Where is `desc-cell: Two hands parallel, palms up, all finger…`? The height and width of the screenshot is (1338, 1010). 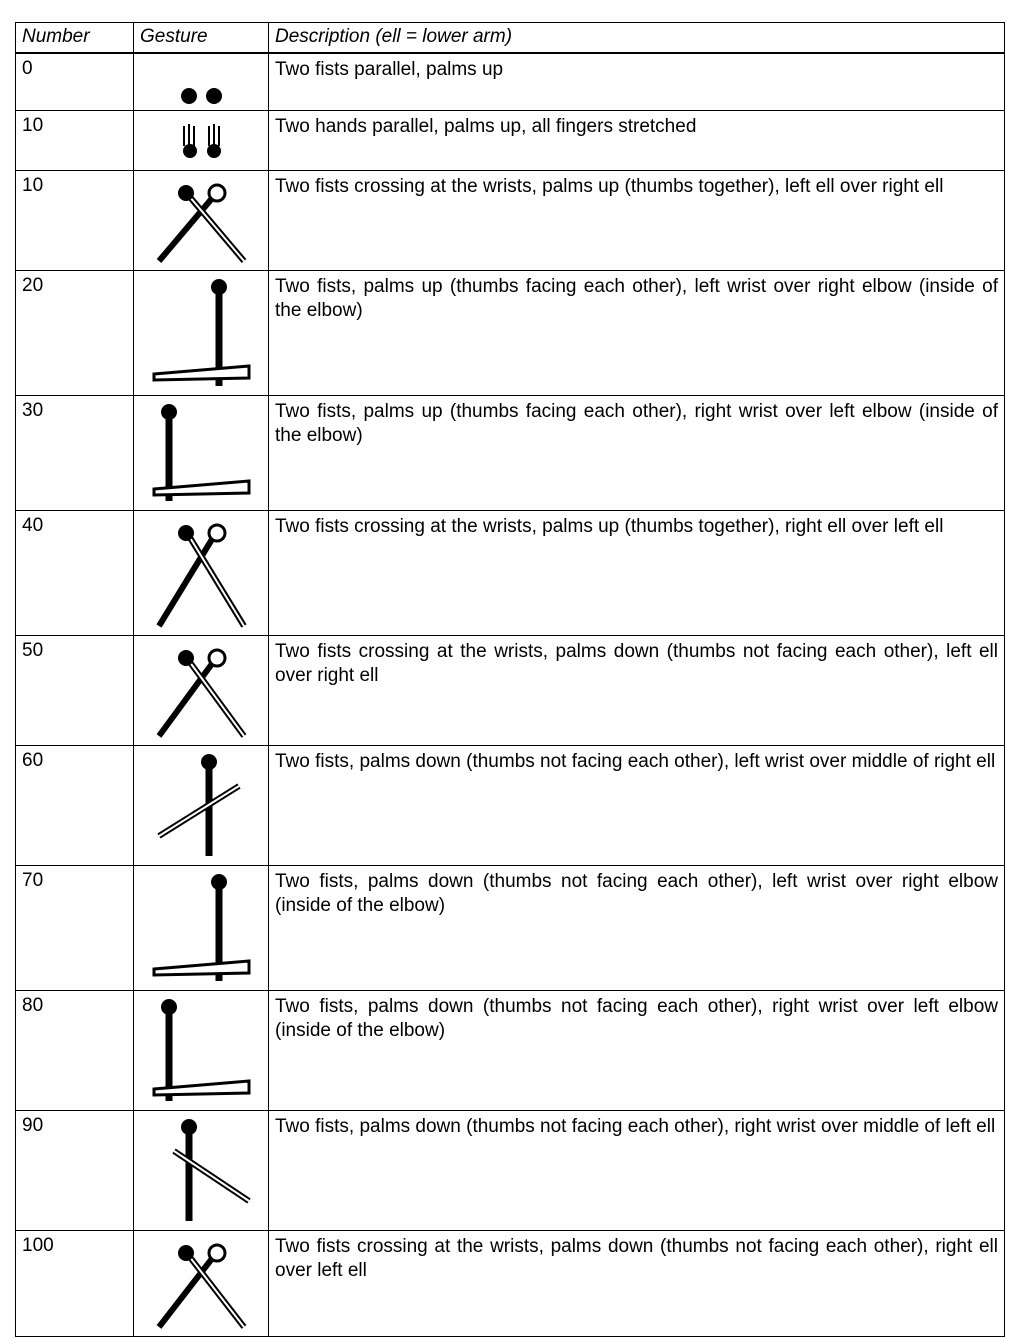 desc-cell: Two hands parallel, palms up, all finger… is located at coordinates (636, 140).